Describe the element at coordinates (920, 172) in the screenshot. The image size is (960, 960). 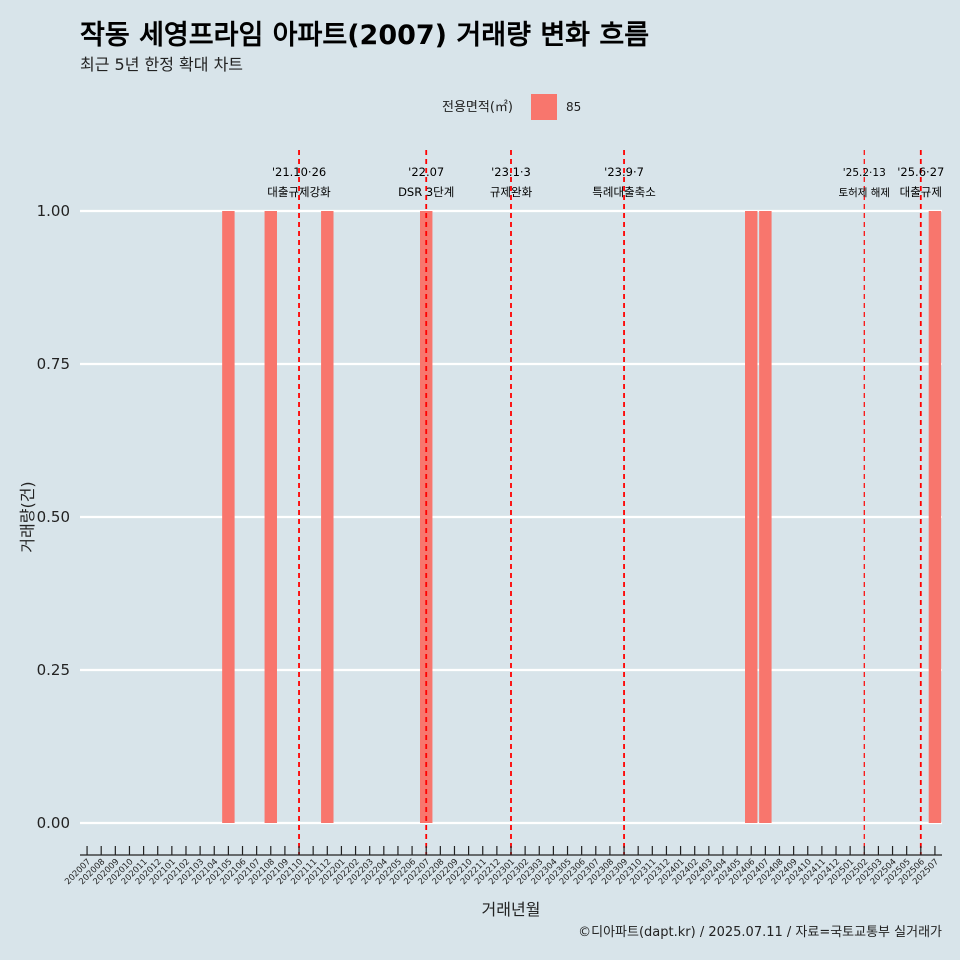
I see `annotation-date-202506: '25.6·27` at that location.